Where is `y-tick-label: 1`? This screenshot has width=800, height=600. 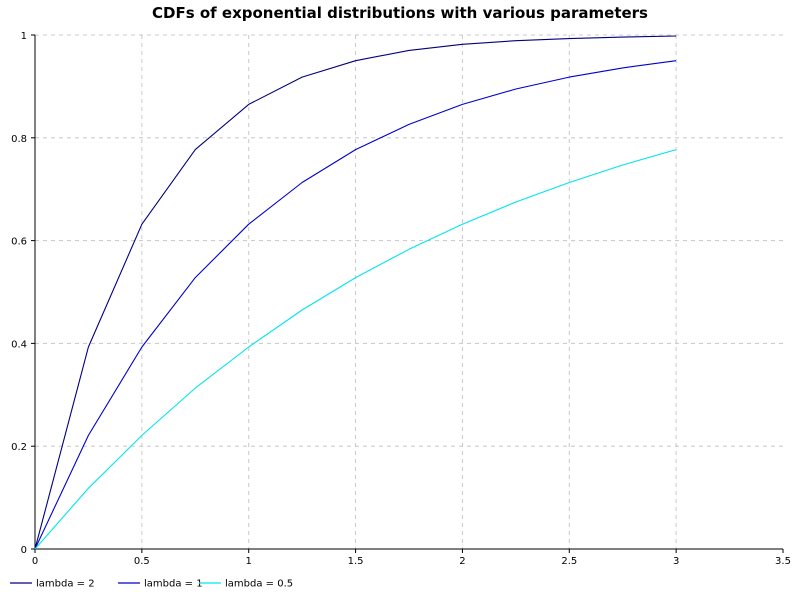
y-tick-label: 1 is located at coordinates (24, 36).